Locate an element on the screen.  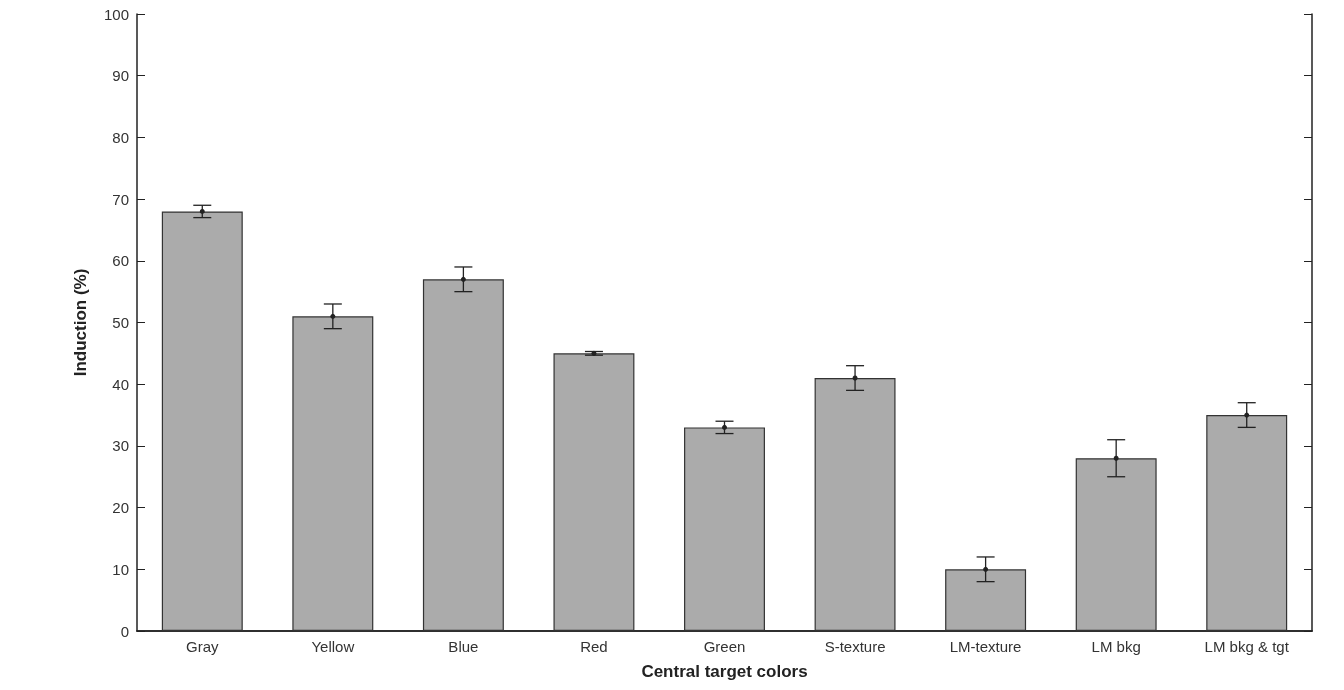
x-tick-label: Gray is located at coordinates (203, 646).